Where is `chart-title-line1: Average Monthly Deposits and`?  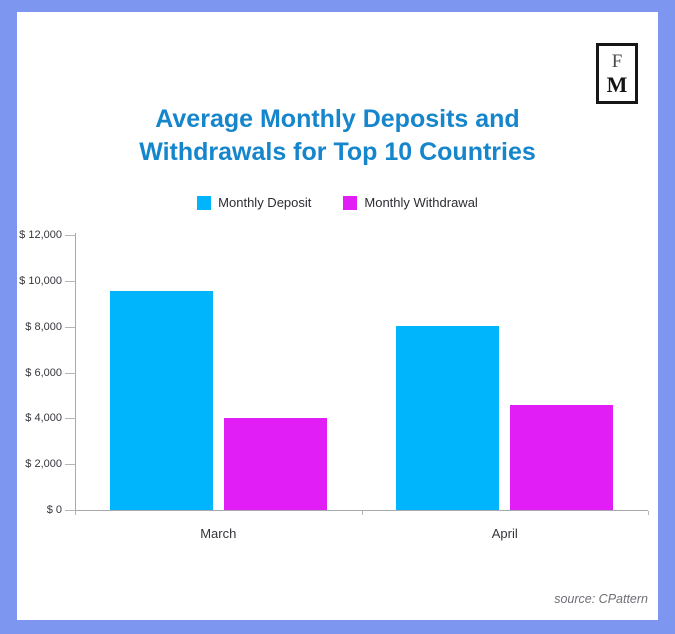 chart-title-line1: Average Monthly Deposits and is located at coordinates (337, 119).